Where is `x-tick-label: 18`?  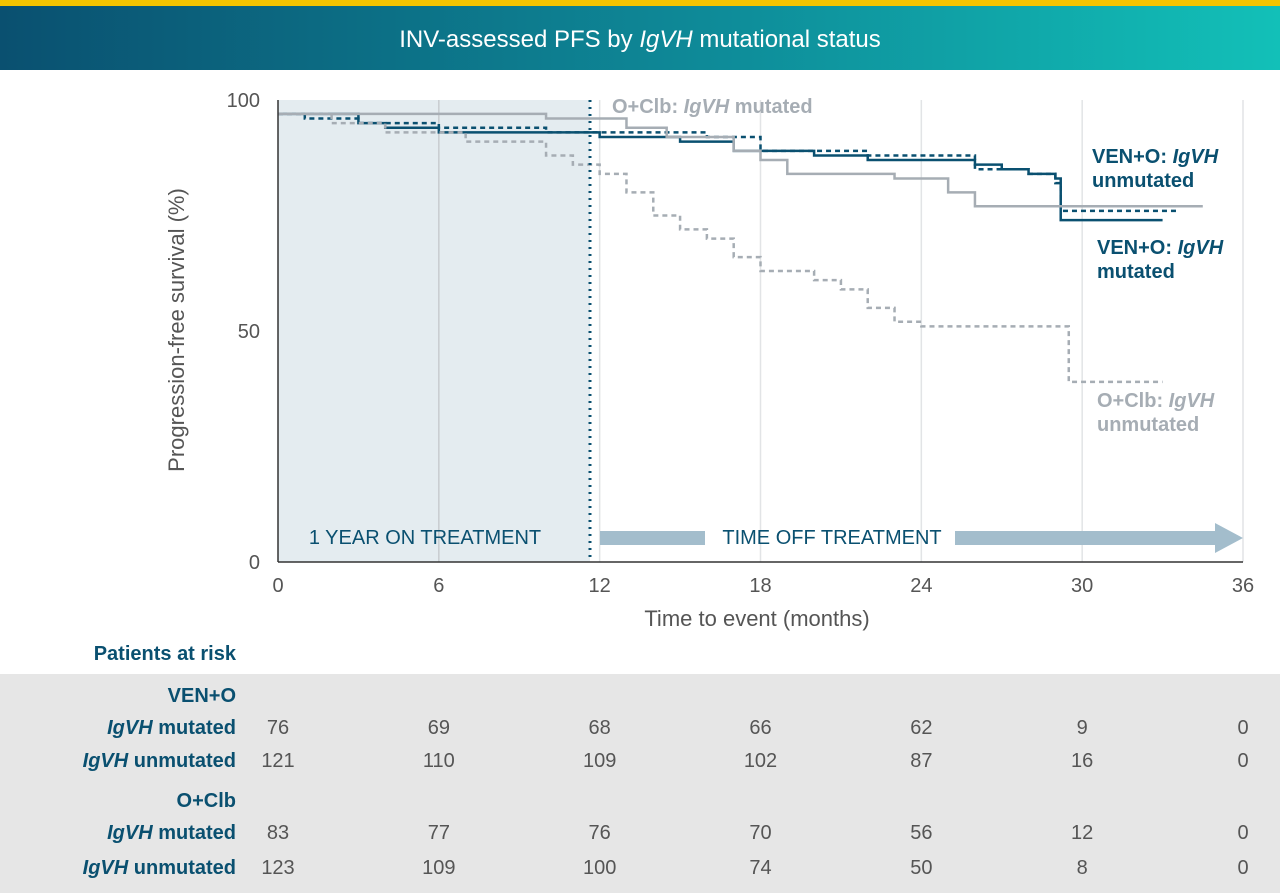
x-tick-label: 18 is located at coordinates (760, 586).